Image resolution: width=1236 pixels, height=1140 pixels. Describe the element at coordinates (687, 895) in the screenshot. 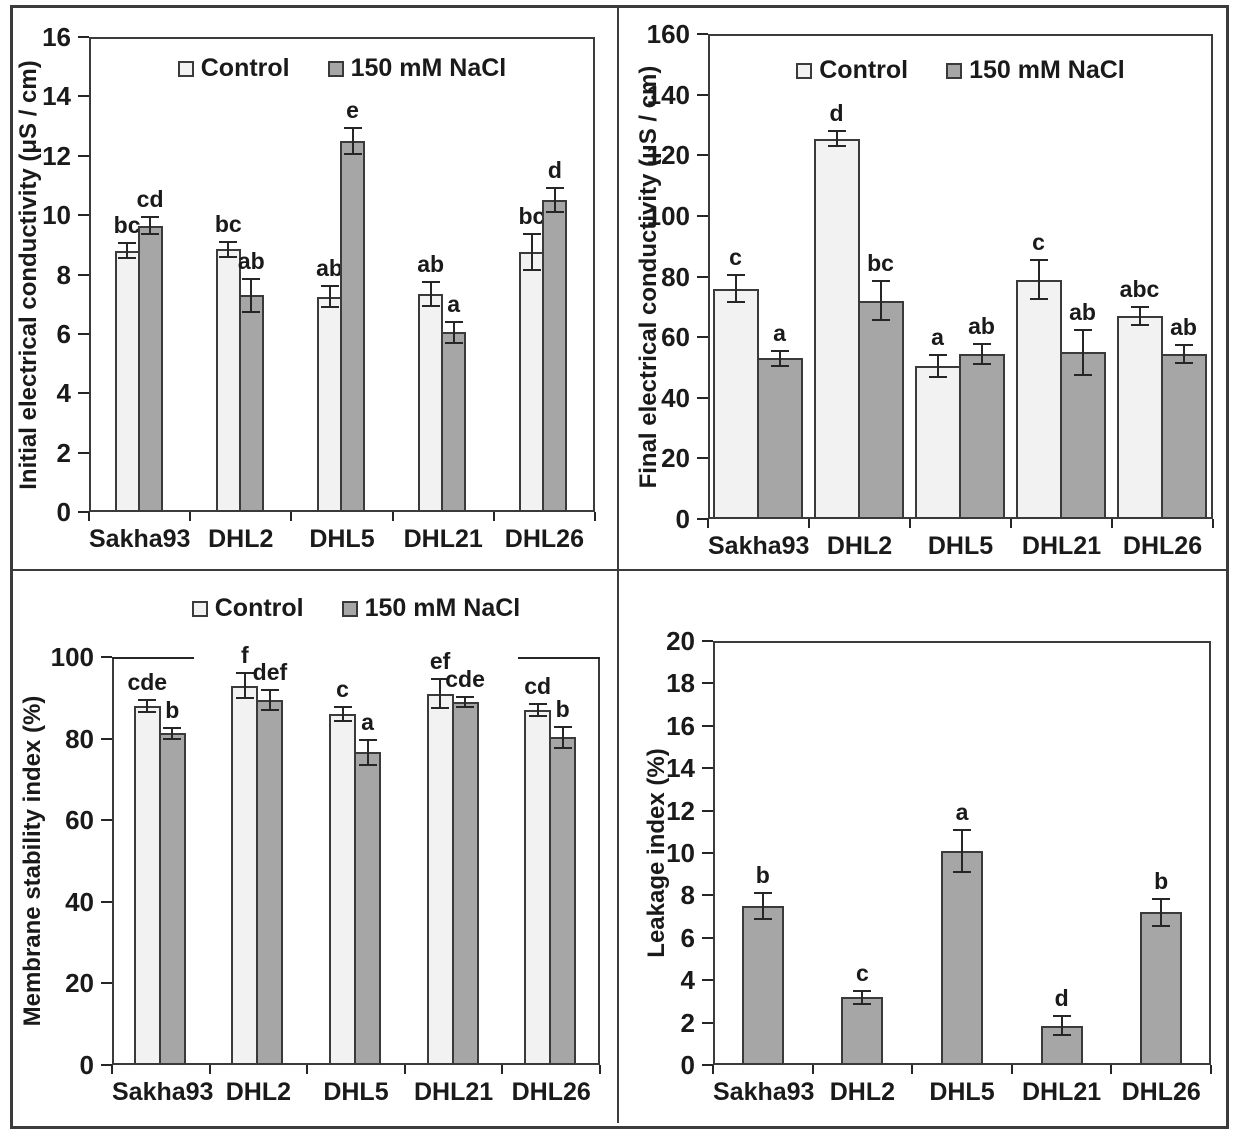

I see `y-tick-label: 8` at that location.